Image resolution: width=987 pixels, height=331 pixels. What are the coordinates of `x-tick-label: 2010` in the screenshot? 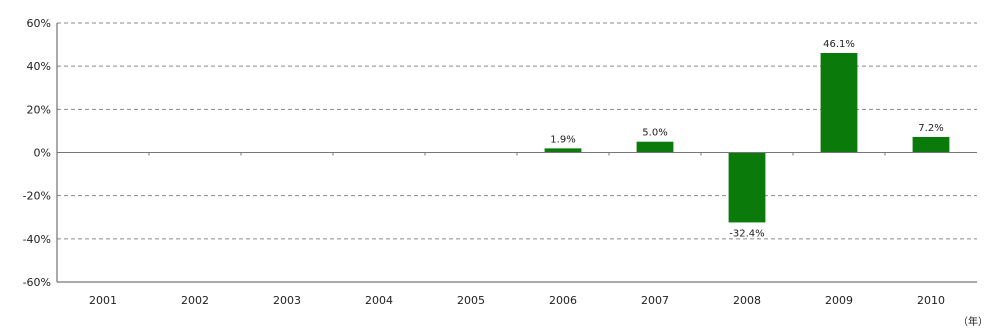 It's located at (931, 300).